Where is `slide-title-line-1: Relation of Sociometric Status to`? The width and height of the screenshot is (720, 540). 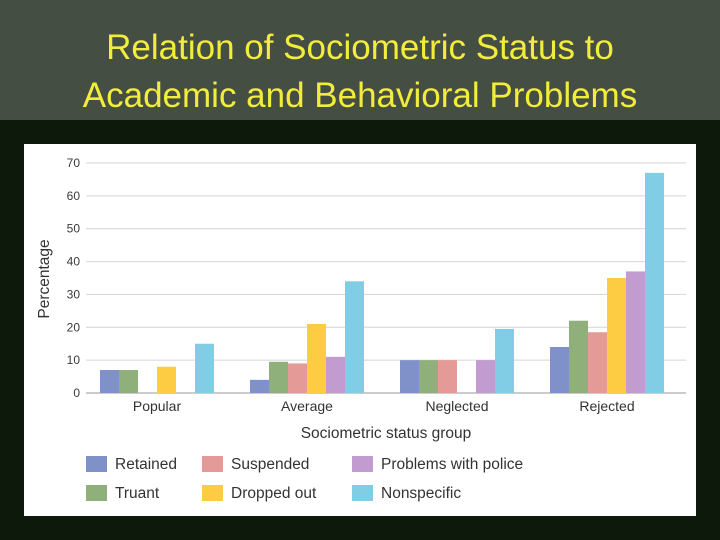
slide-title-line-1: Relation of Sociometric Status to is located at coordinates (360, 47).